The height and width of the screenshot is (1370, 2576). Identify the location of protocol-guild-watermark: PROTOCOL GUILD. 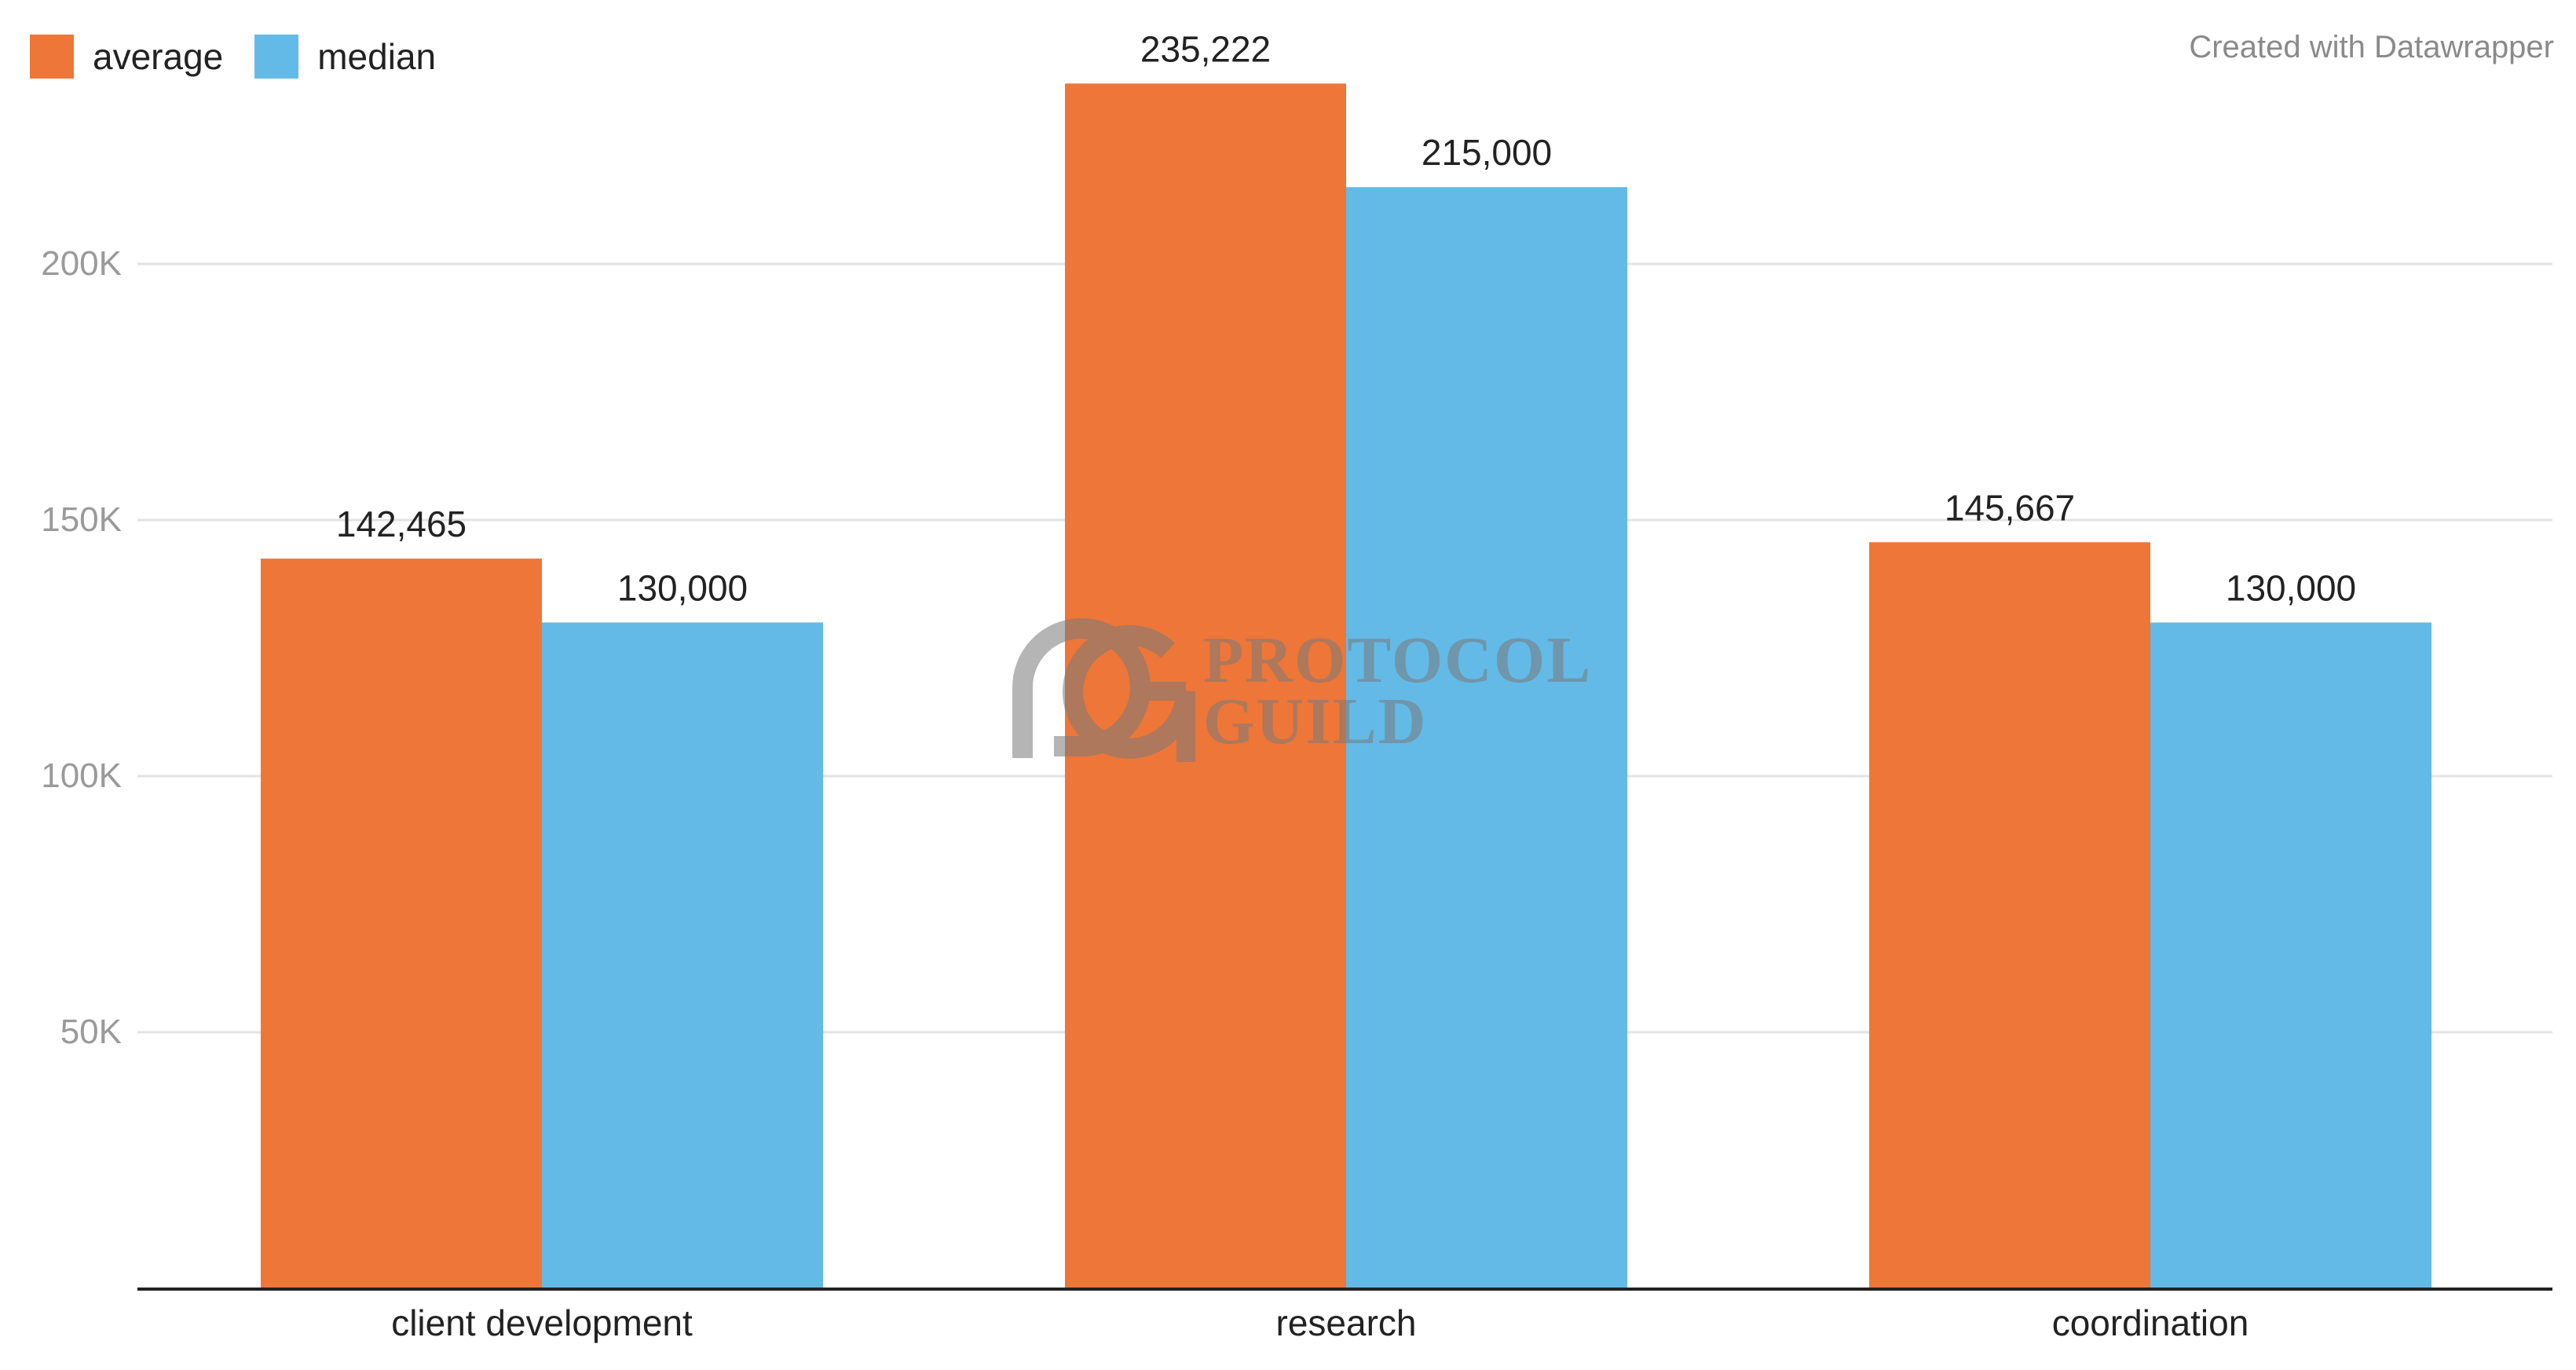
(1300, 692).